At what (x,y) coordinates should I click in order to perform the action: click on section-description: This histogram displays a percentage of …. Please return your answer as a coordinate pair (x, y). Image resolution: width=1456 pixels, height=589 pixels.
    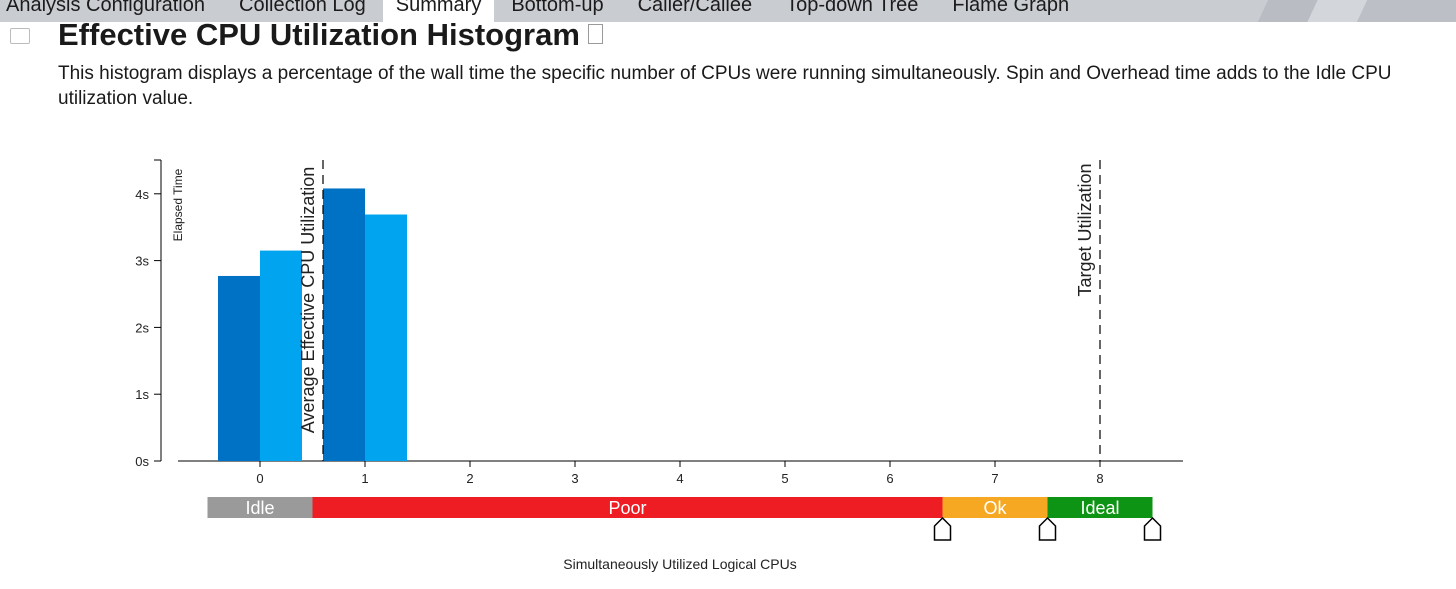
    Looking at the image, I should click on (757, 86).